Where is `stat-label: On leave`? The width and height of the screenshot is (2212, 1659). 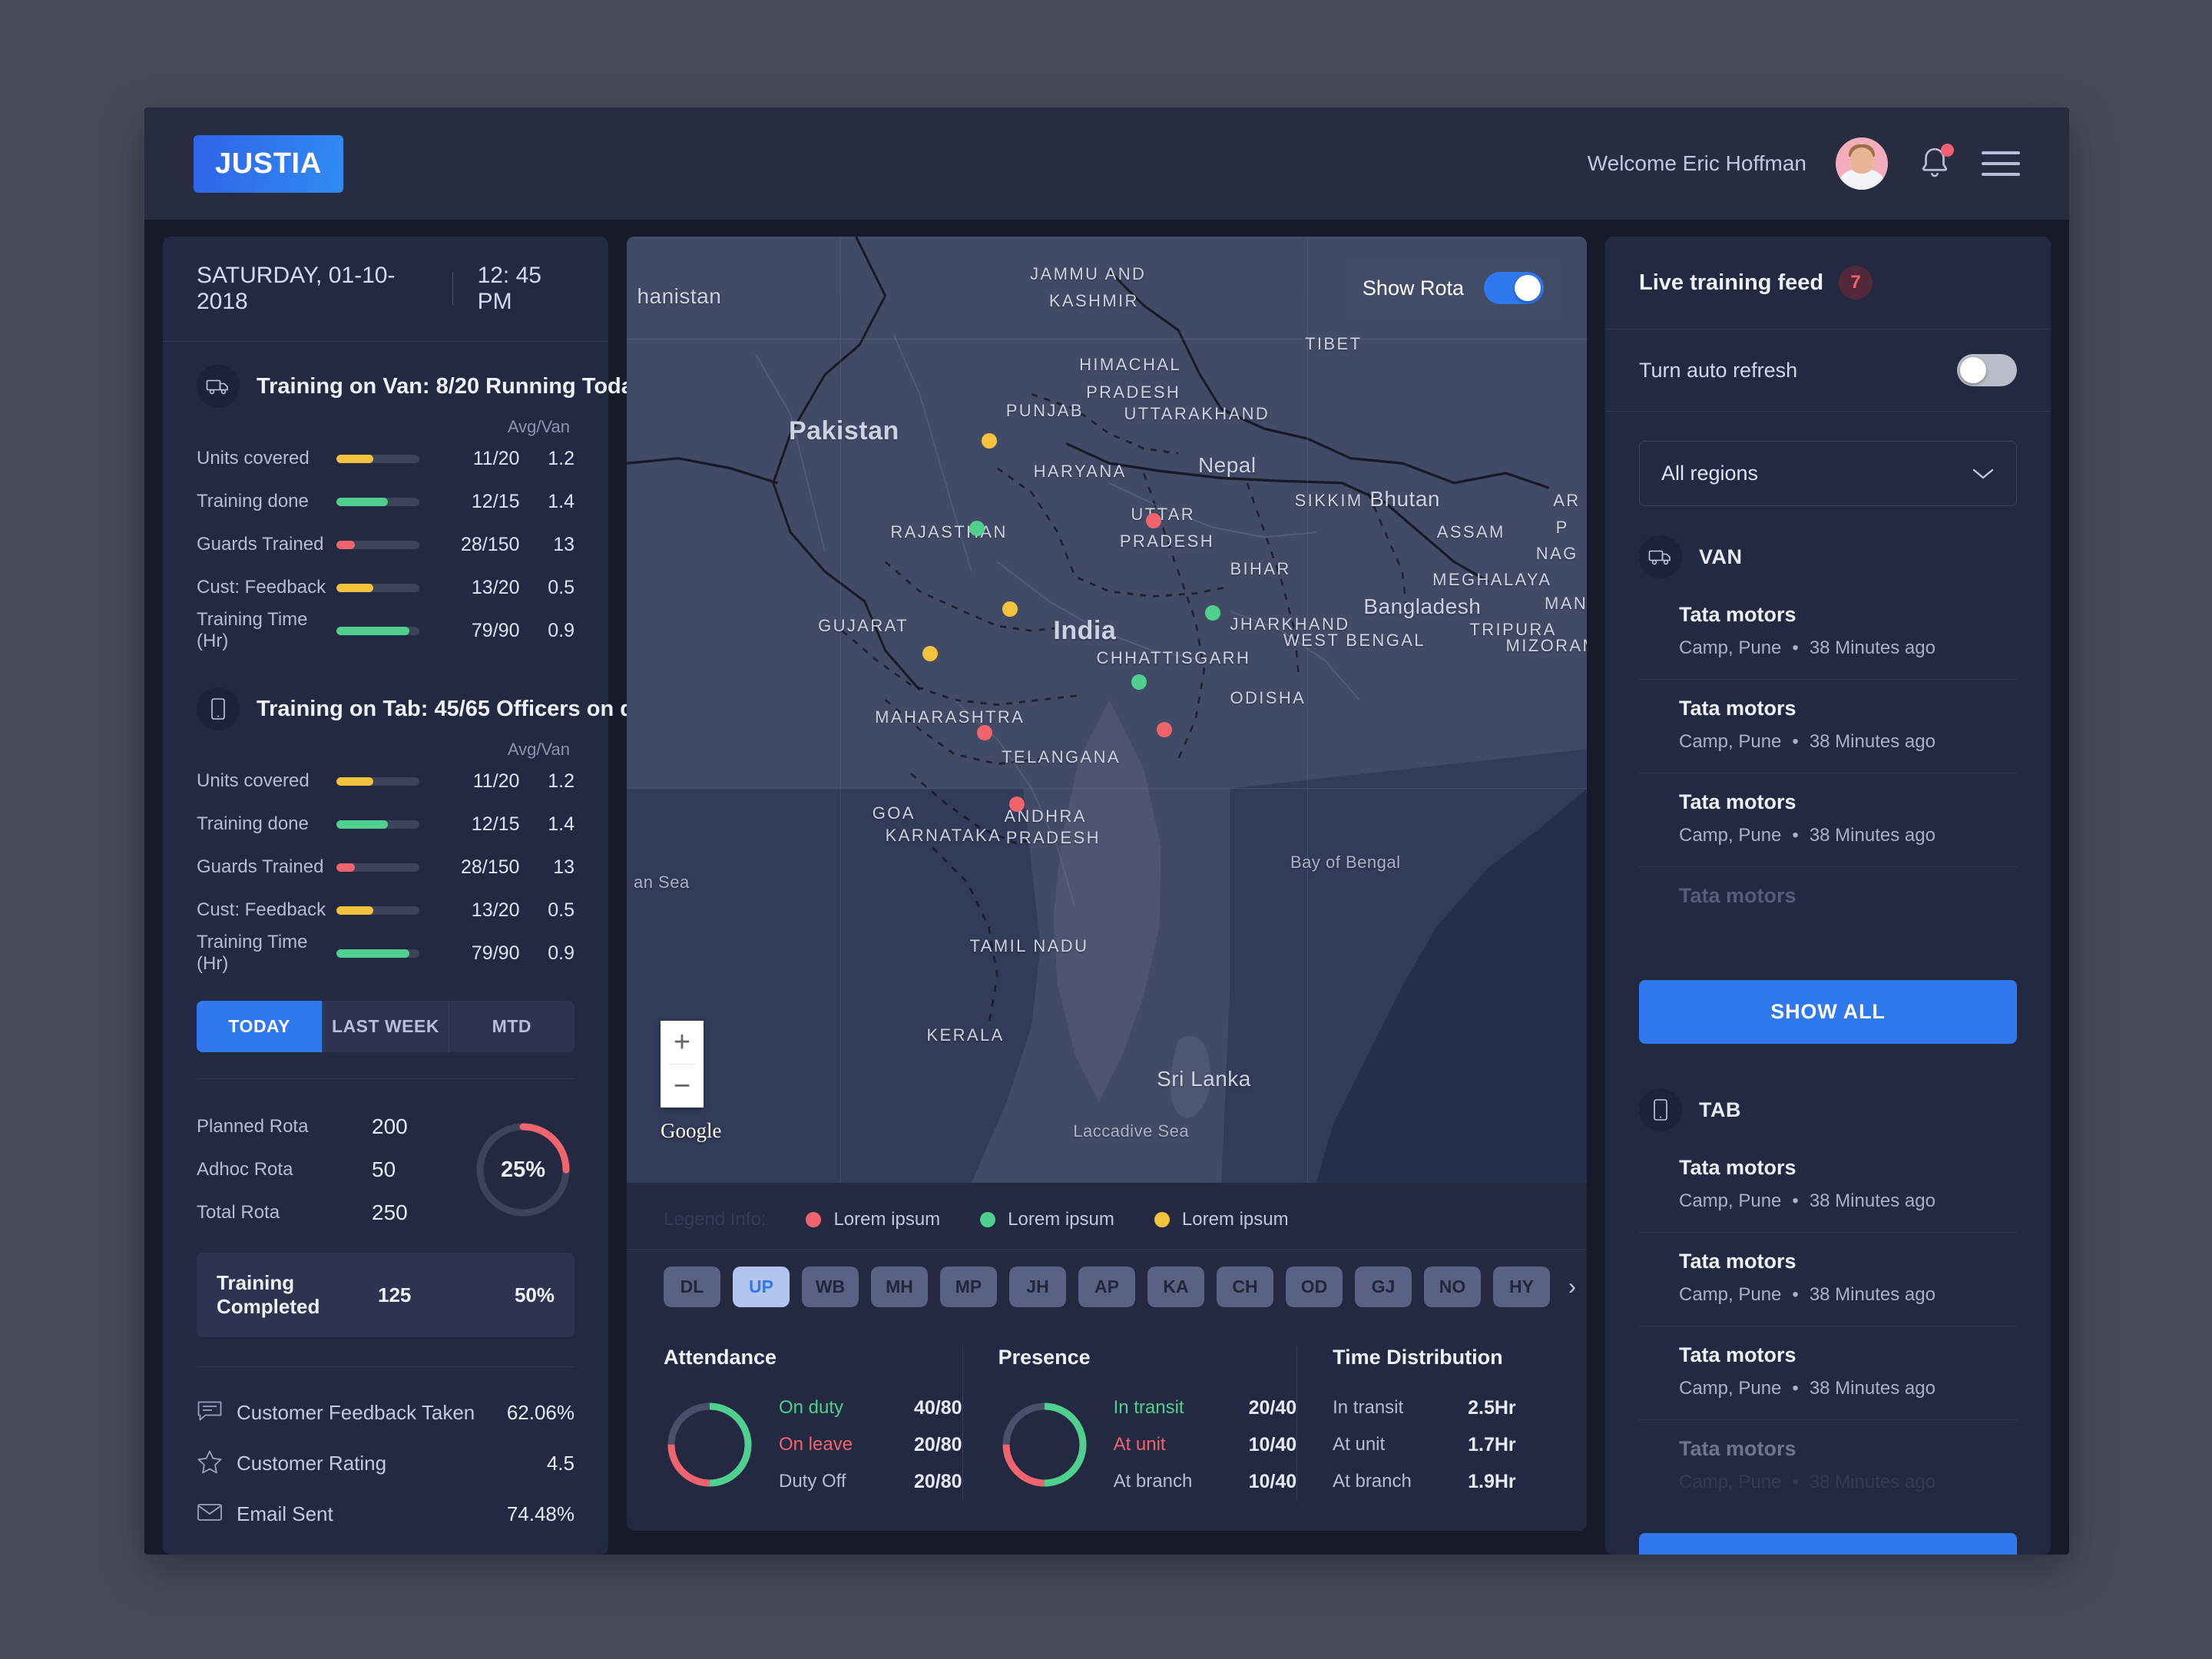 stat-label: On leave is located at coordinates (816, 1445).